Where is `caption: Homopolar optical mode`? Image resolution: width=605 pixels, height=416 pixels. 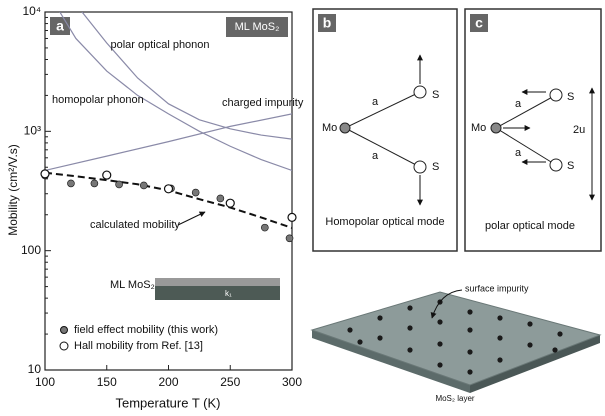 caption: Homopolar optical mode is located at coordinates (384, 222).